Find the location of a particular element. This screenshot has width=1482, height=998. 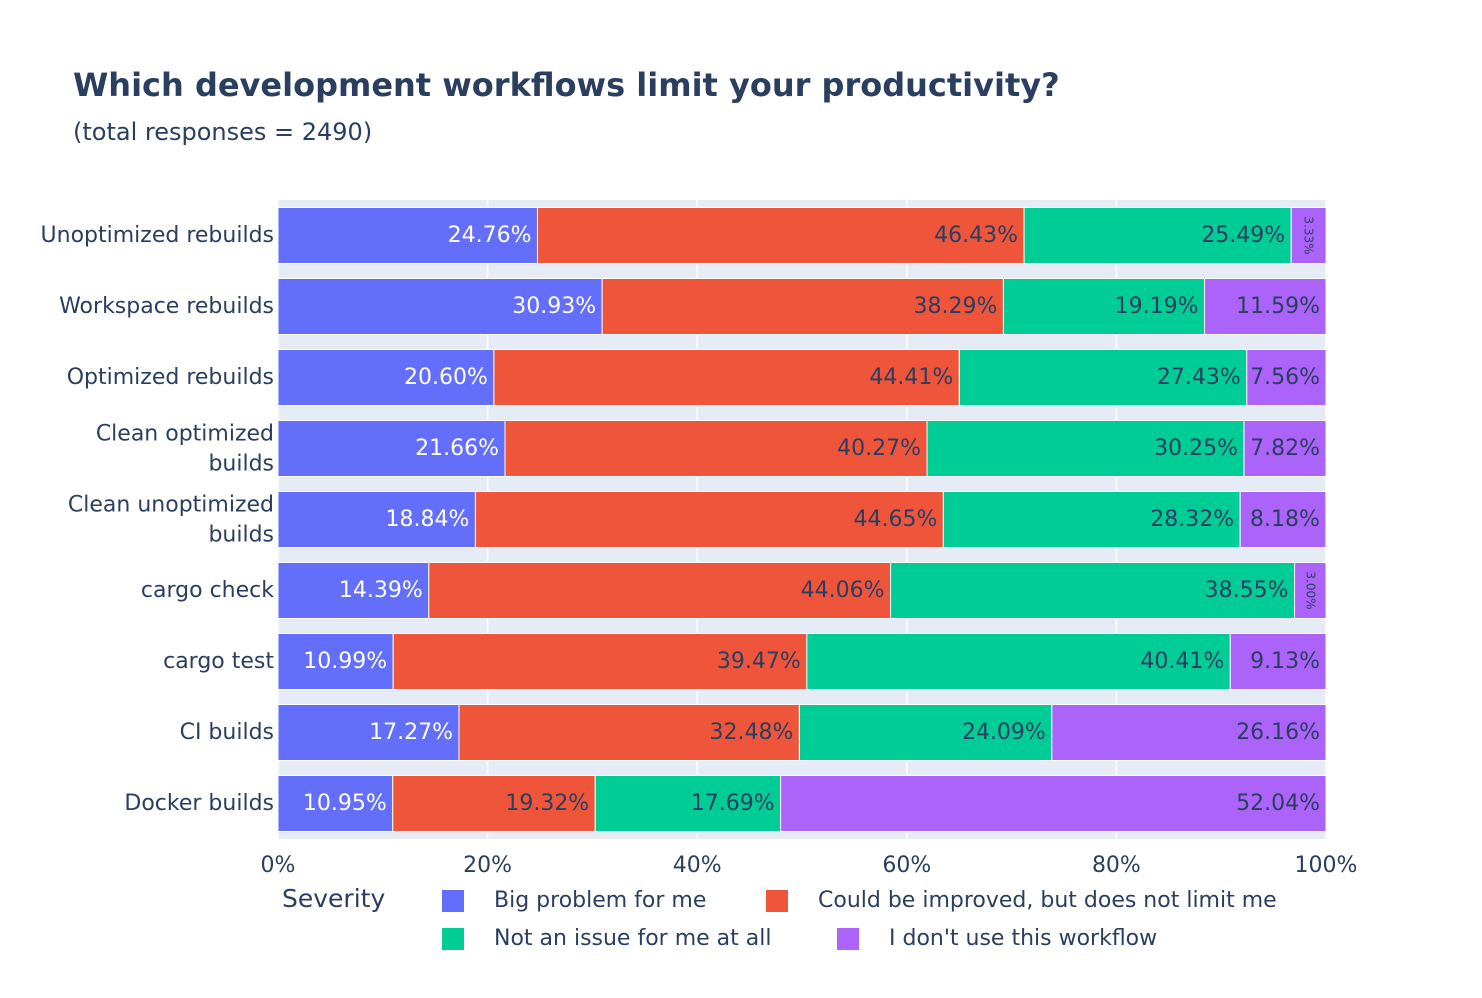

legend-item: Not an issue for me at all is located at coordinates (606, 938).